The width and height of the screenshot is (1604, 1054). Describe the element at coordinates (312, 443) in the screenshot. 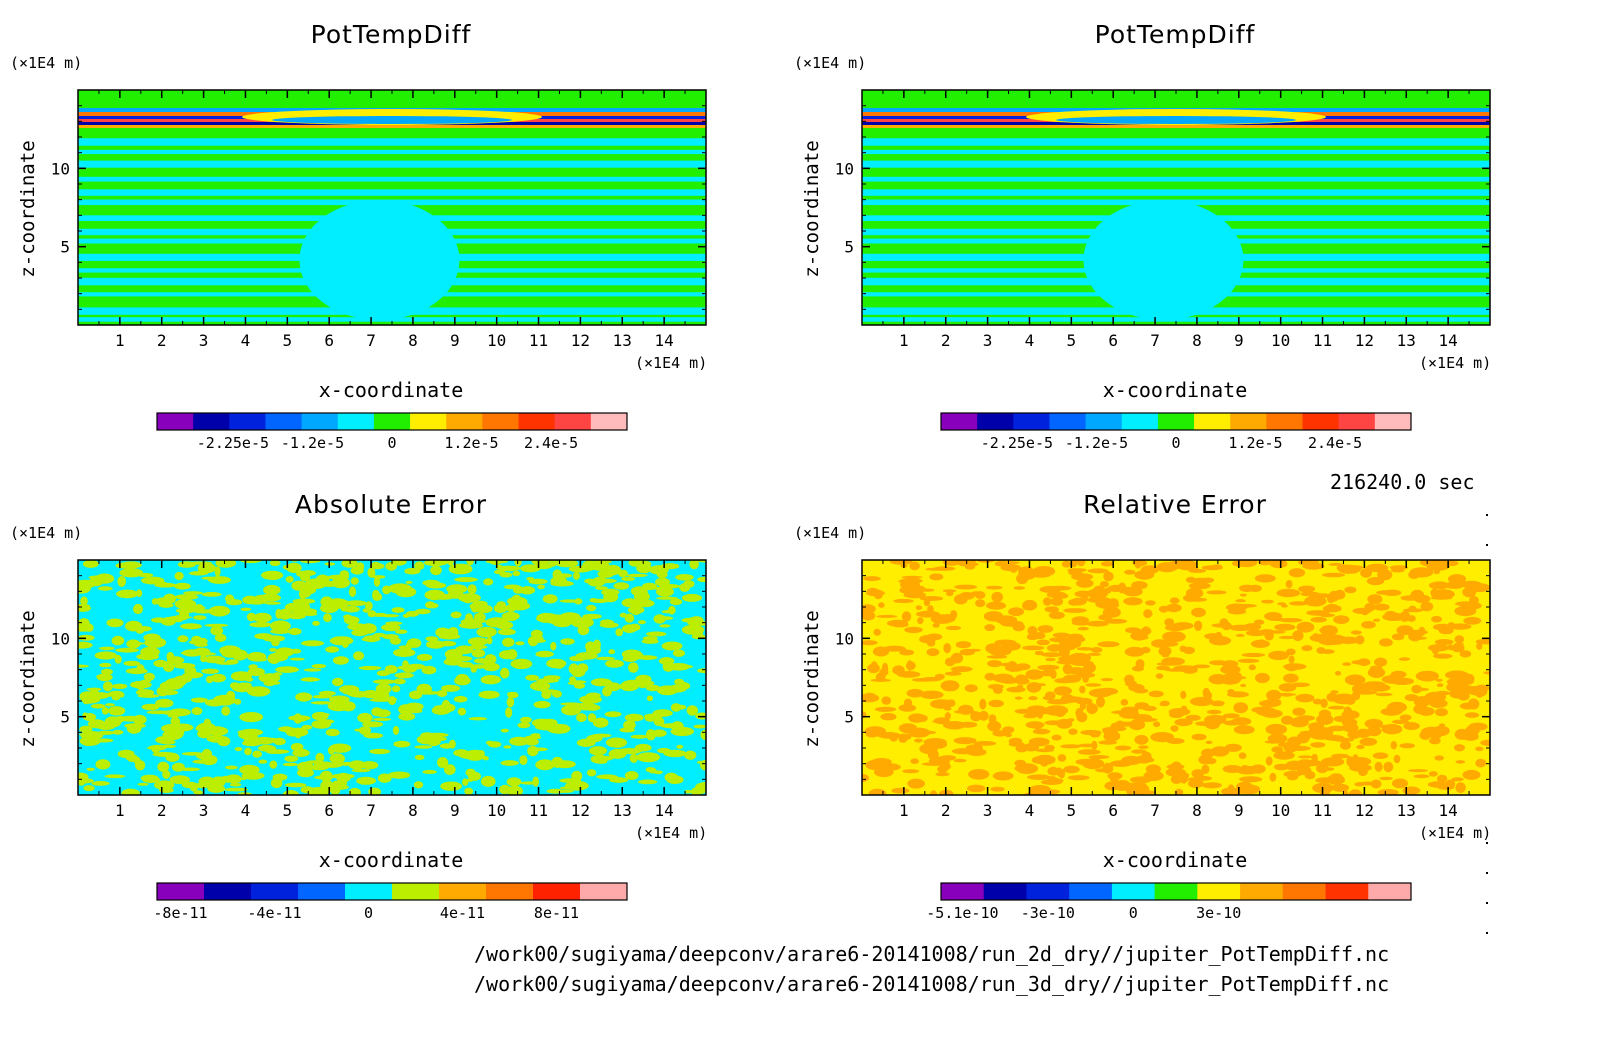

I see `colorbar-tick-label: -1.2e-5` at that location.